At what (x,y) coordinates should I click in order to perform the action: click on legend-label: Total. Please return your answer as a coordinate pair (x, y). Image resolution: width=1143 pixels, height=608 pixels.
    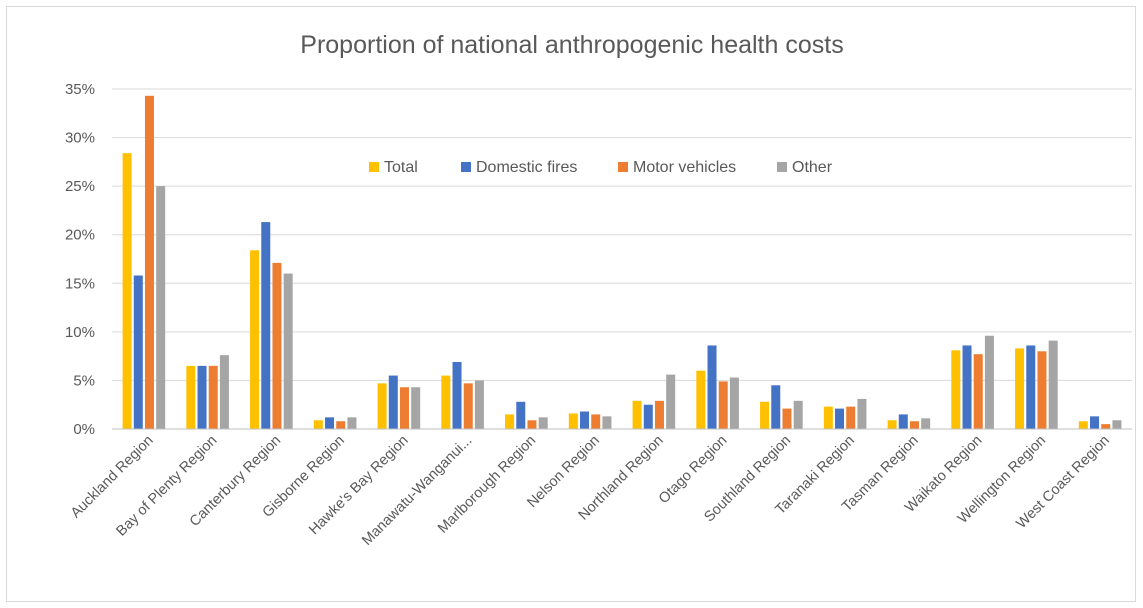
    Looking at the image, I should click on (401, 167).